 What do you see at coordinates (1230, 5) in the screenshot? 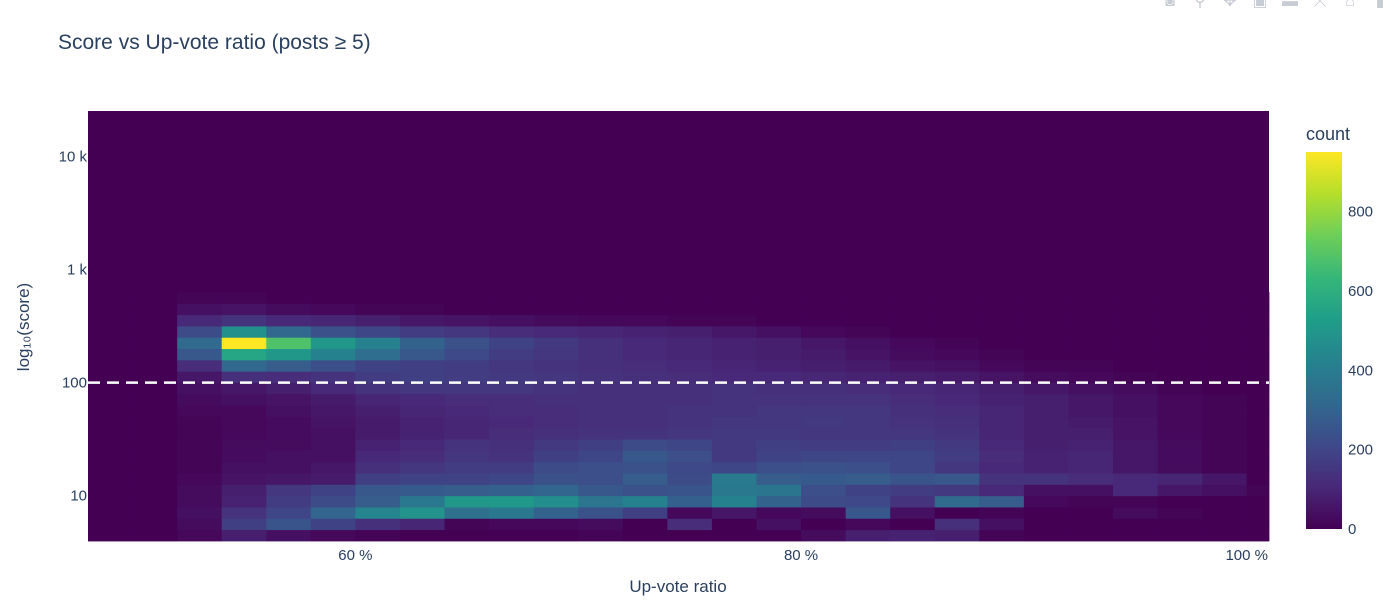
I see `pan-icon: ✥` at bounding box center [1230, 5].